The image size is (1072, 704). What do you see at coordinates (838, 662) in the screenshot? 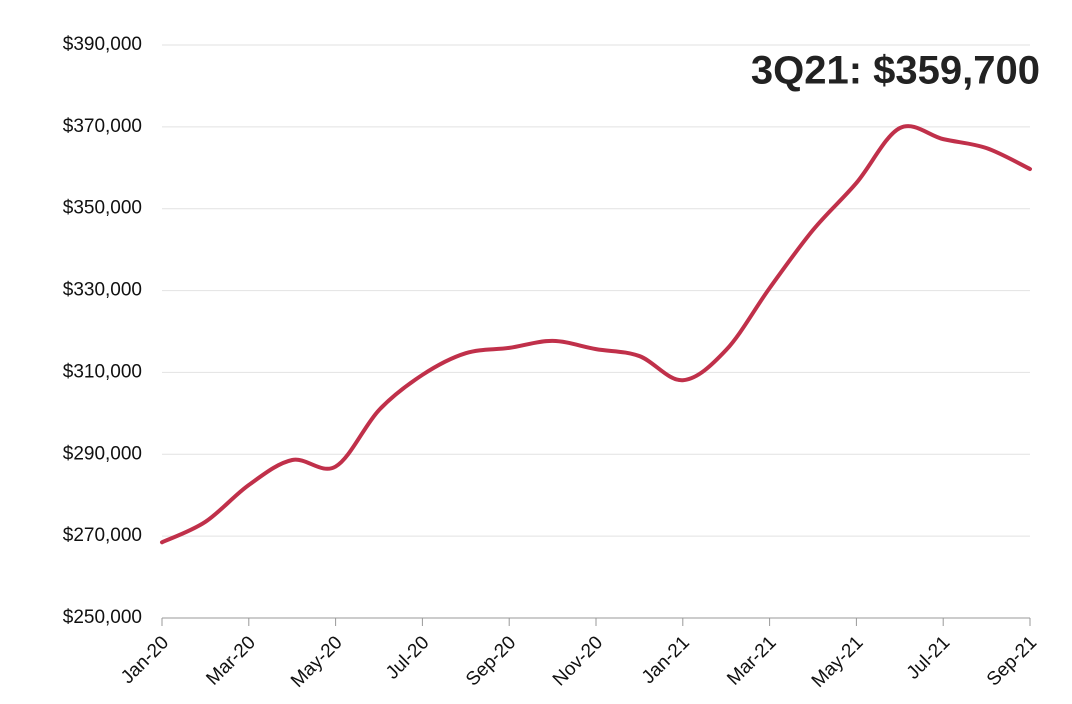
I see `x-tick-label: May-21` at bounding box center [838, 662].